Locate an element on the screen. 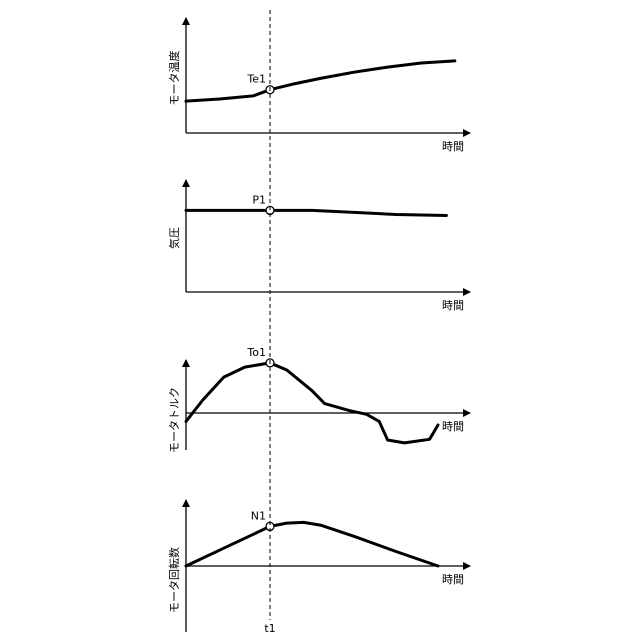 This screenshot has height=640, width=640. panel-4: N1 モータ回転数 時間 is located at coordinates (319, 566).